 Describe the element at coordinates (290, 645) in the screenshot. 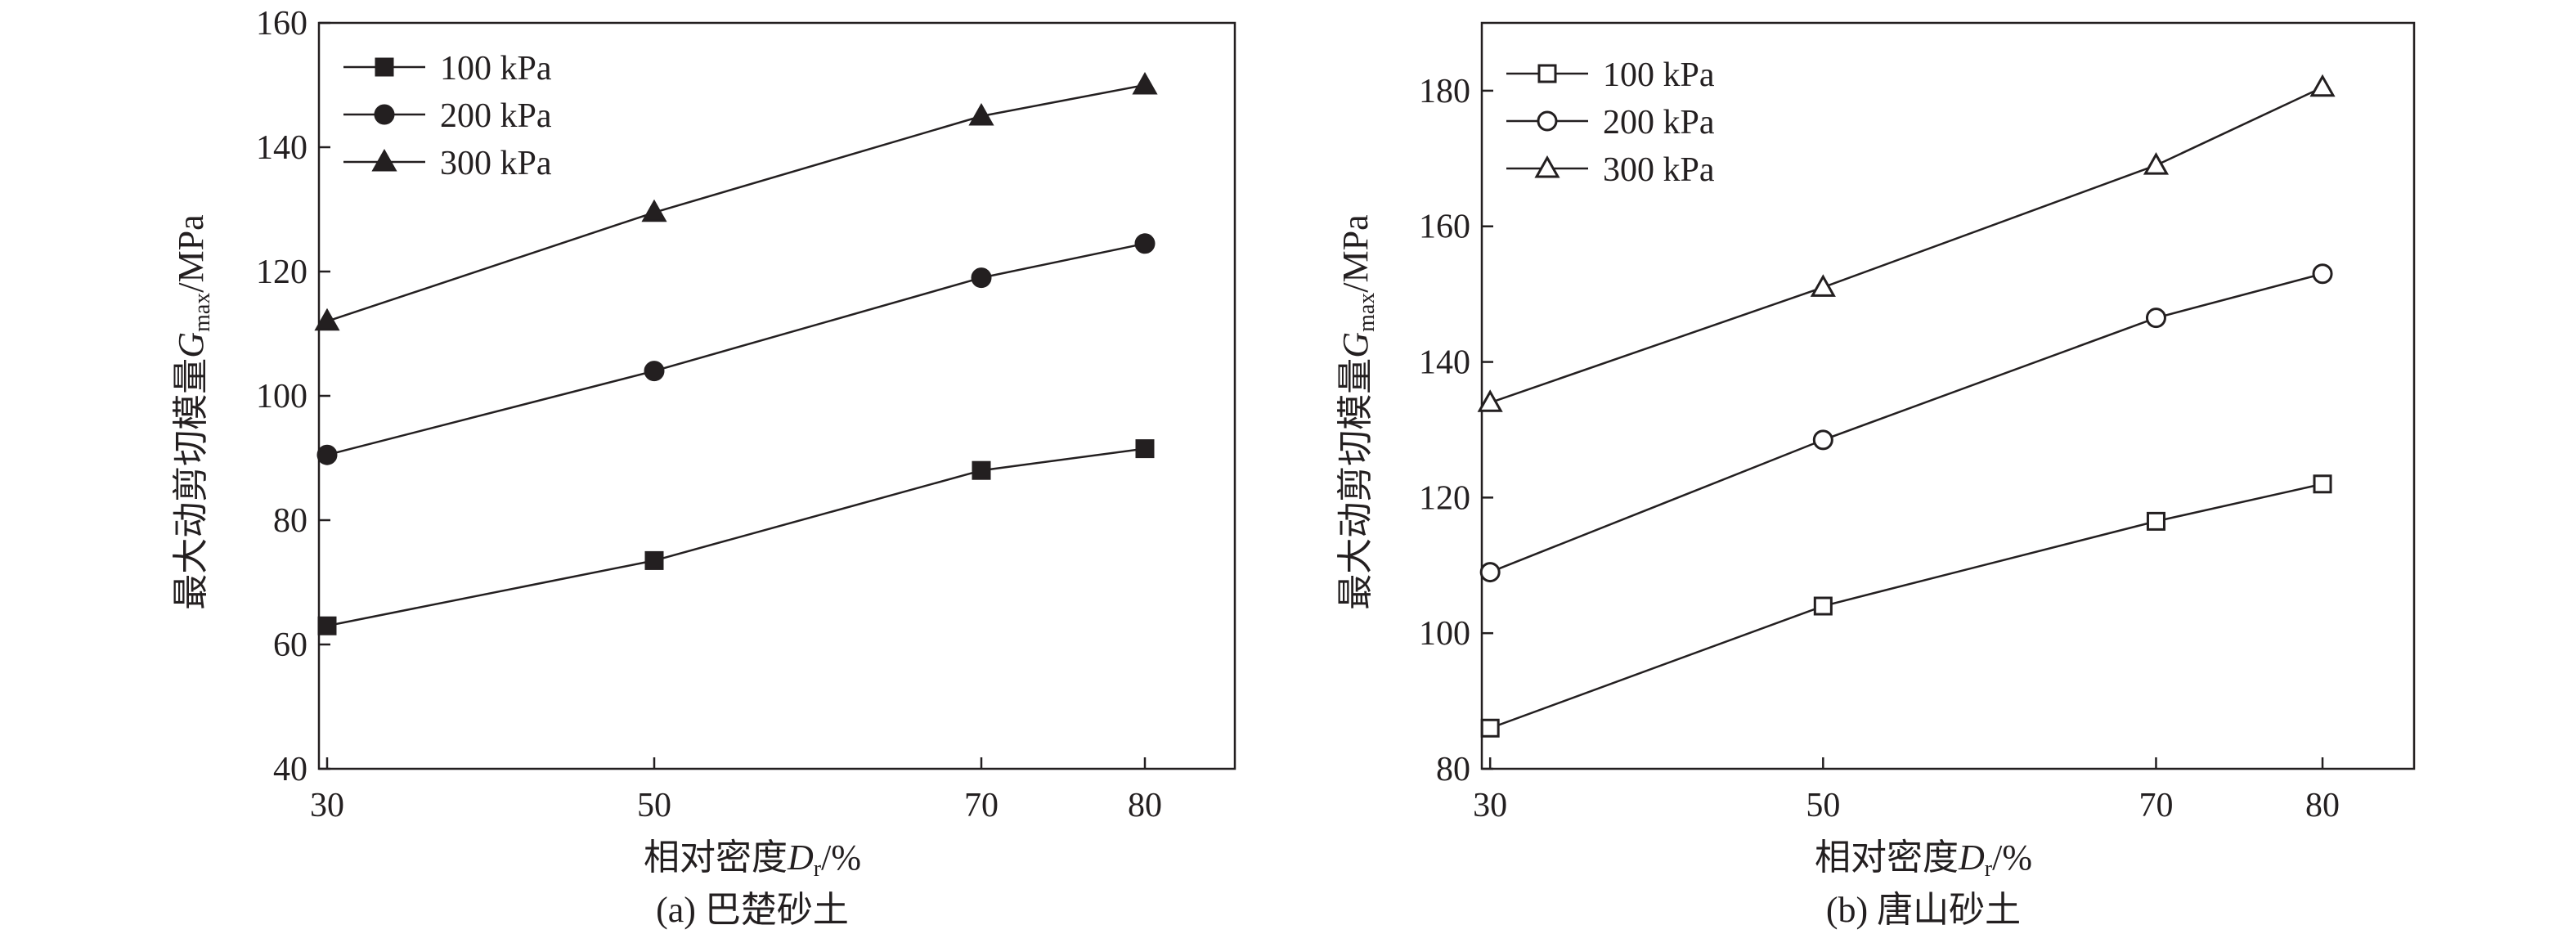

I see `panel-a-y-tick-label: 60` at that location.